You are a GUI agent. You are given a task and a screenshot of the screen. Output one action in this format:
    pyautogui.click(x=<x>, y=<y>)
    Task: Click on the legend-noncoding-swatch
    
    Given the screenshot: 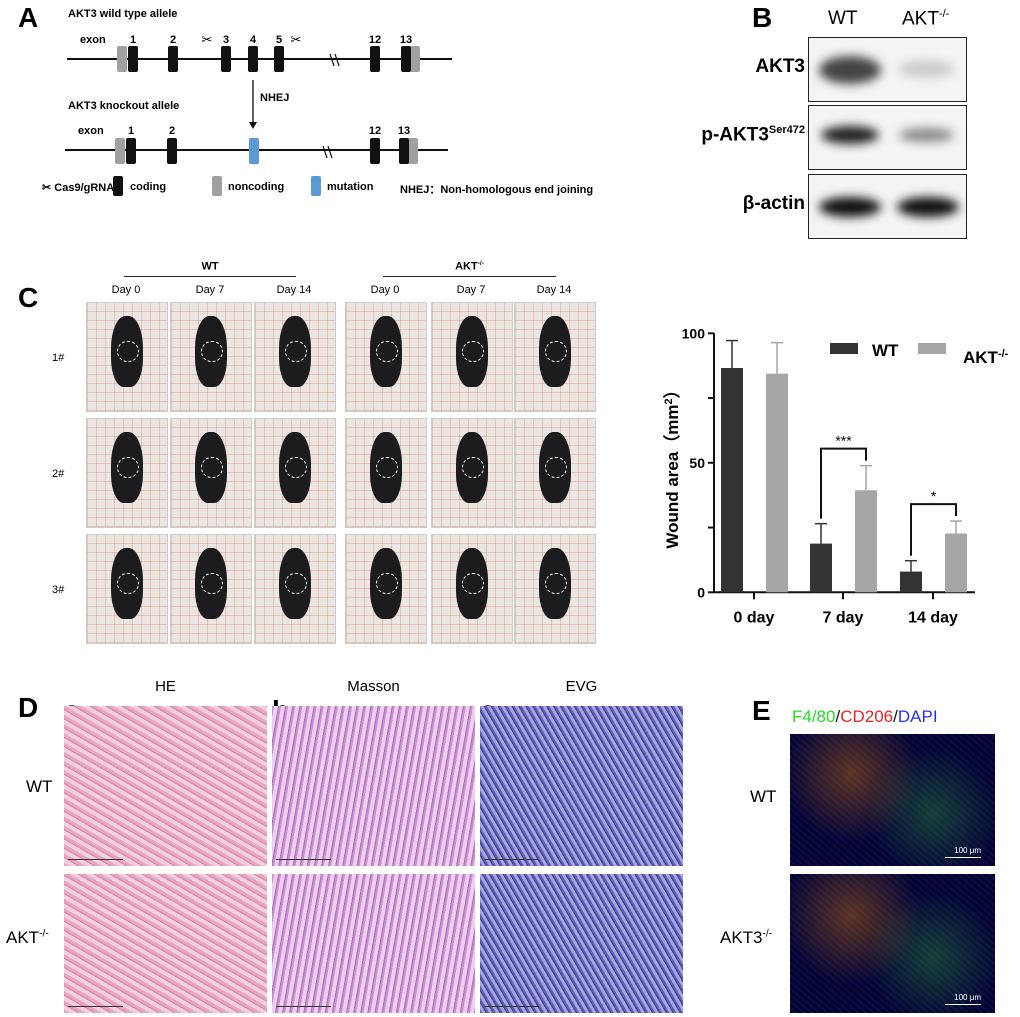 What is the action you would take?
    pyautogui.click(x=217, y=186)
    